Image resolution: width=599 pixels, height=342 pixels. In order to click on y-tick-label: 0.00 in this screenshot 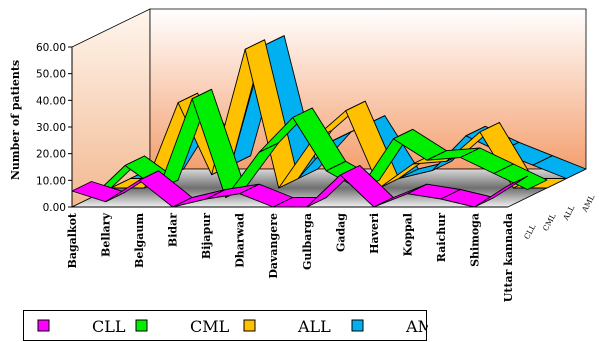, I will do `click(54, 208)`.